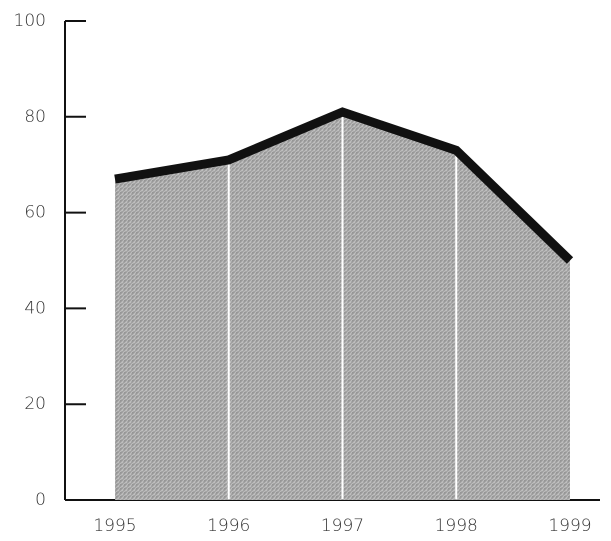  What do you see at coordinates (35, 213) in the screenshot?
I see `y-tick-label: 60` at bounding box center [35, 213].